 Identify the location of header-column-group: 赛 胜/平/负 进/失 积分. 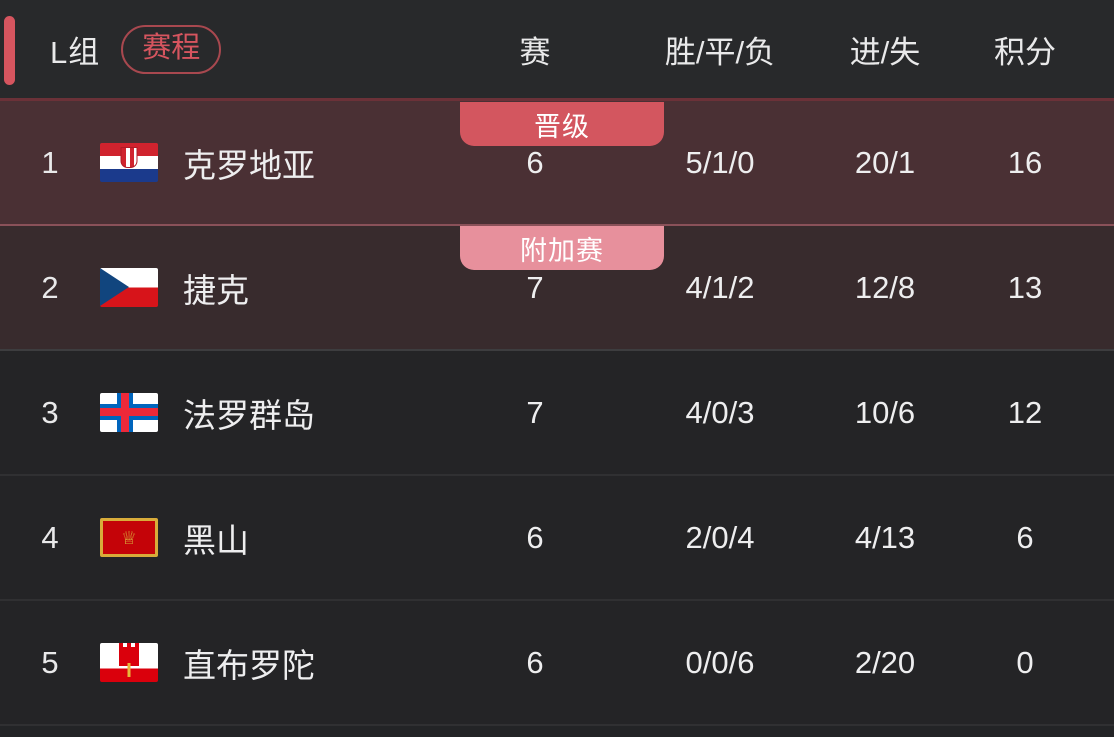
(777, 49).